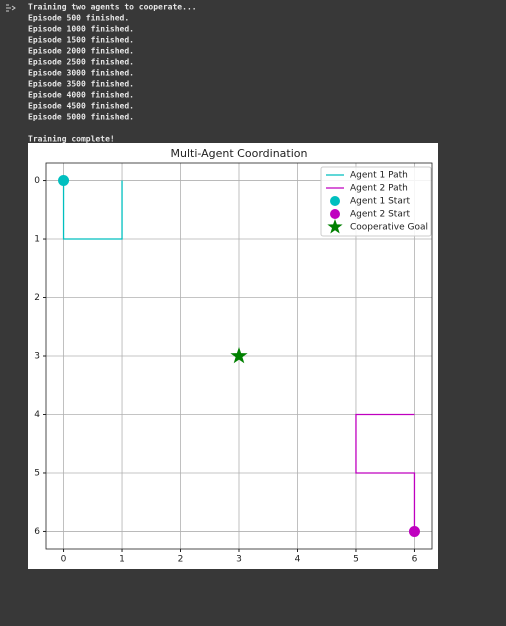  Describe the element at coordinates (181, 560) in the screenshot. I see `x-tick-label: 2` at that location.